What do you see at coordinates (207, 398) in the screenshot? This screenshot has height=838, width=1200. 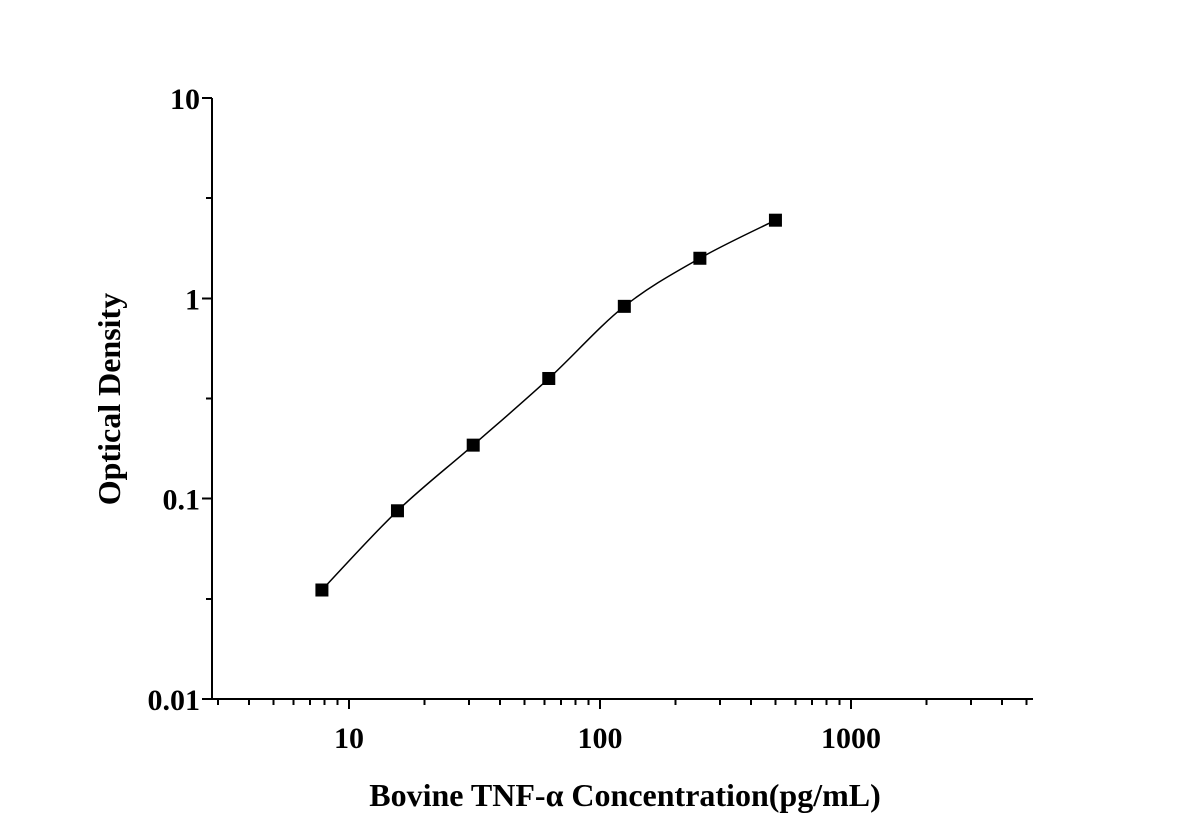 I see `y-axis-ticks` at bounding box center [207, 398].